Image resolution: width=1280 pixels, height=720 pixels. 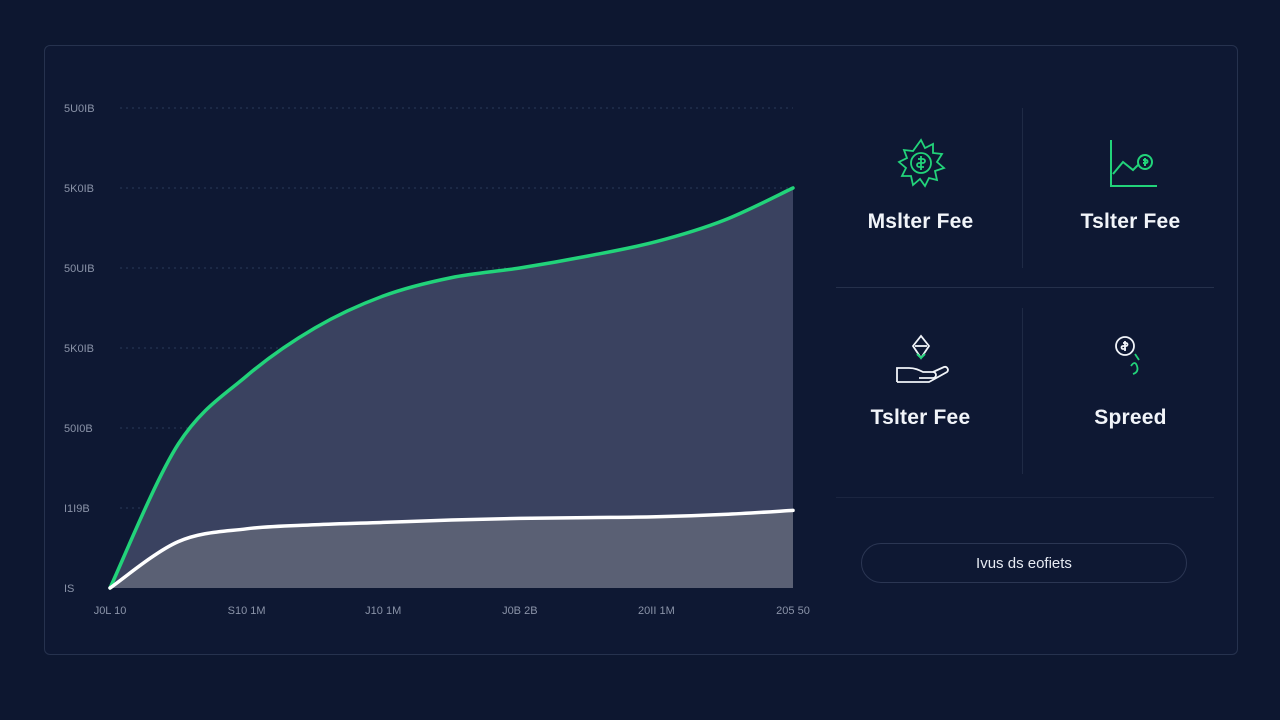 What do you see at coordinates (1022, 188) in the screenshot?
I see `card-divider-vertical-top` at bounding box center [1022, 188].